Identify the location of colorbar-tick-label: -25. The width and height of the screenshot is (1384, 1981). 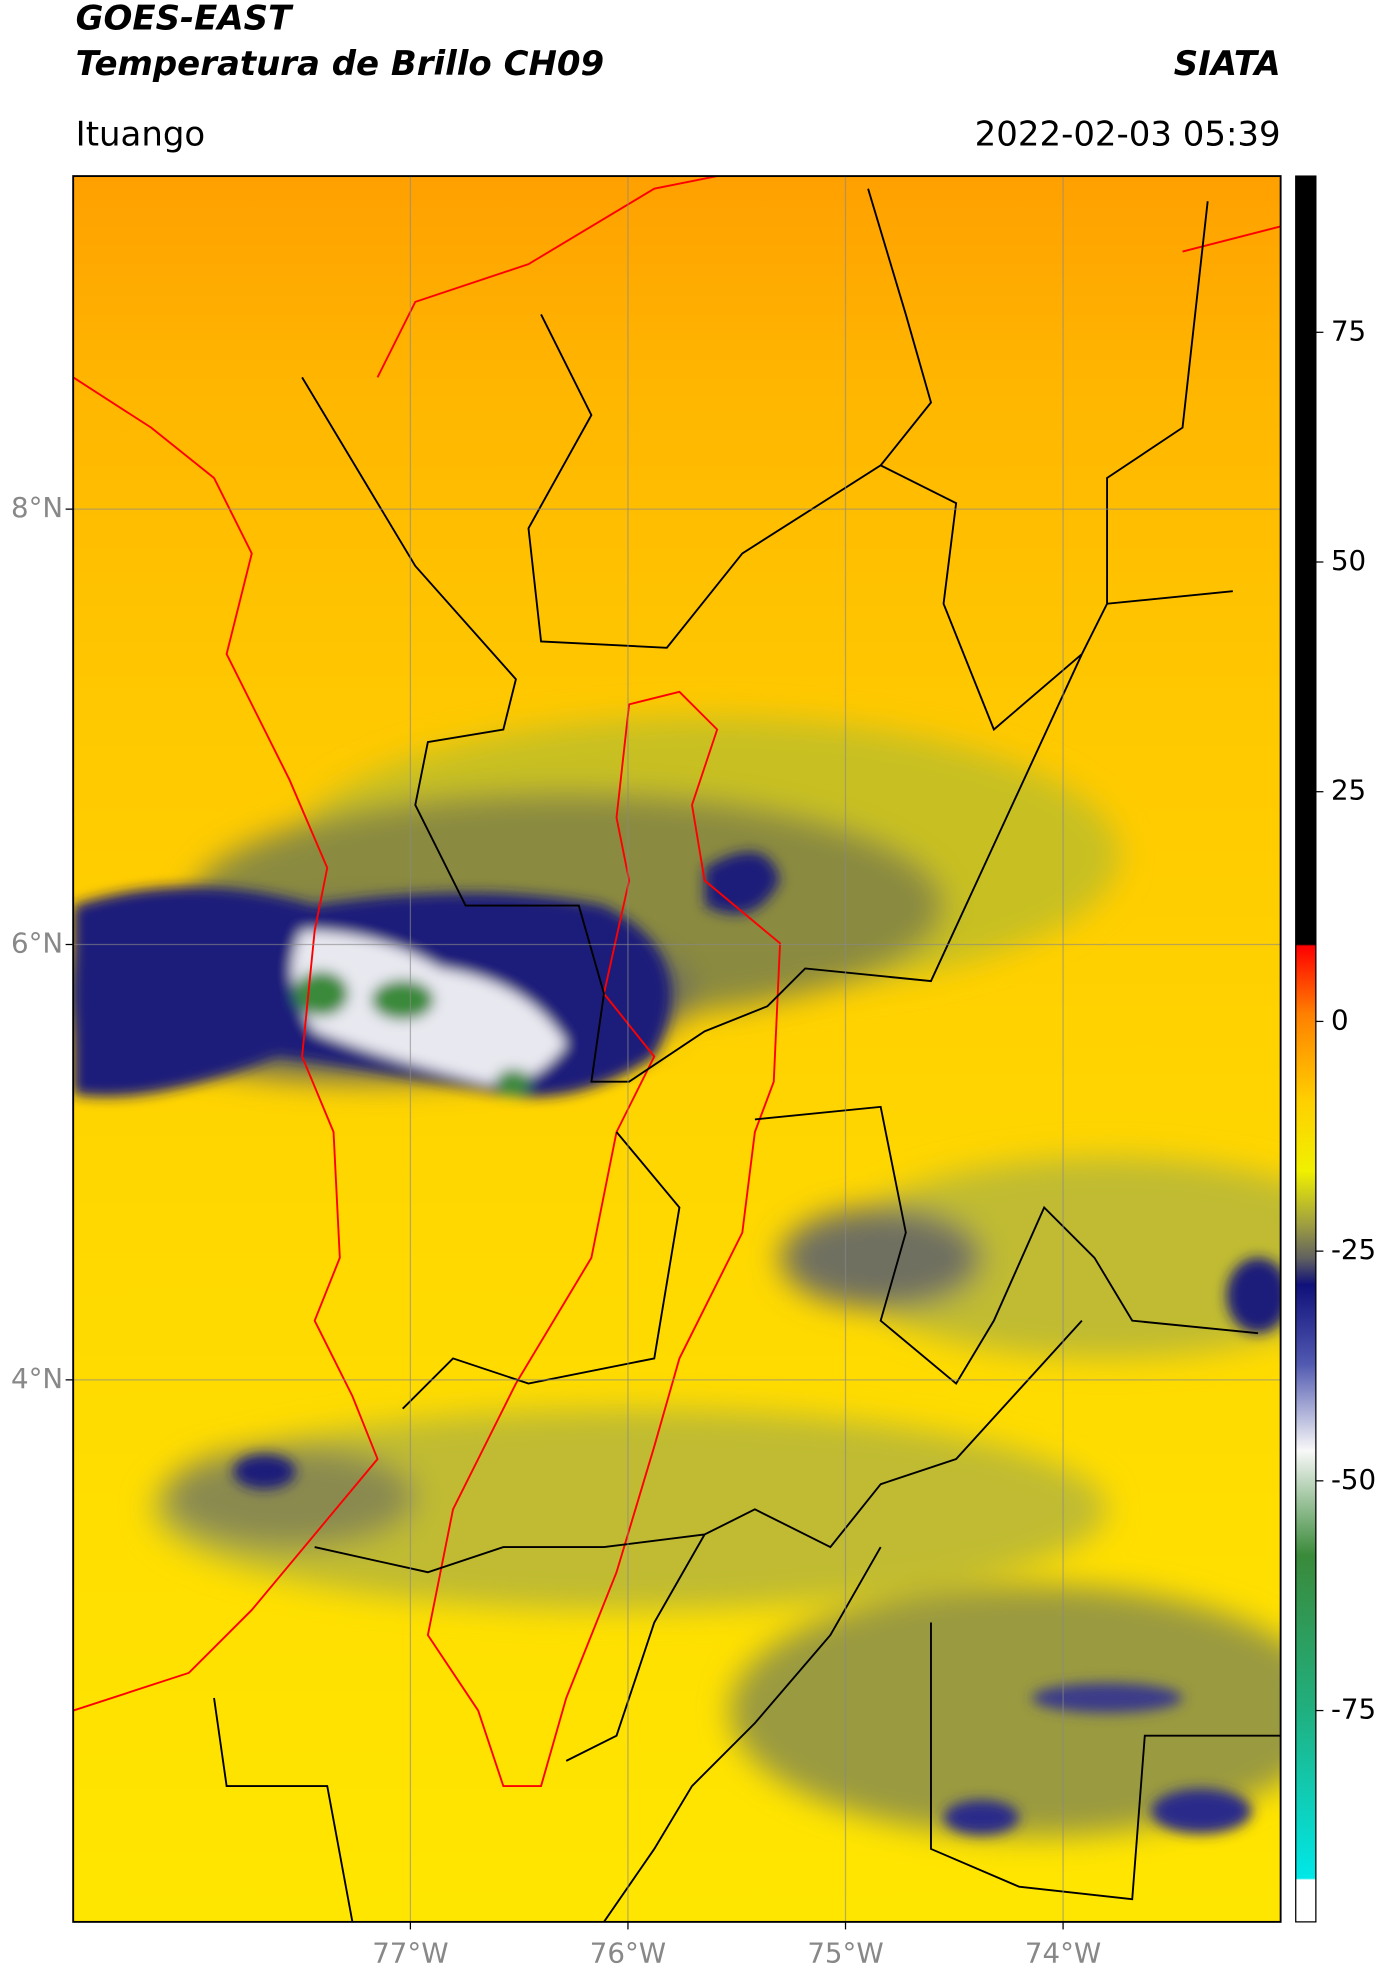
(1353, 1249).